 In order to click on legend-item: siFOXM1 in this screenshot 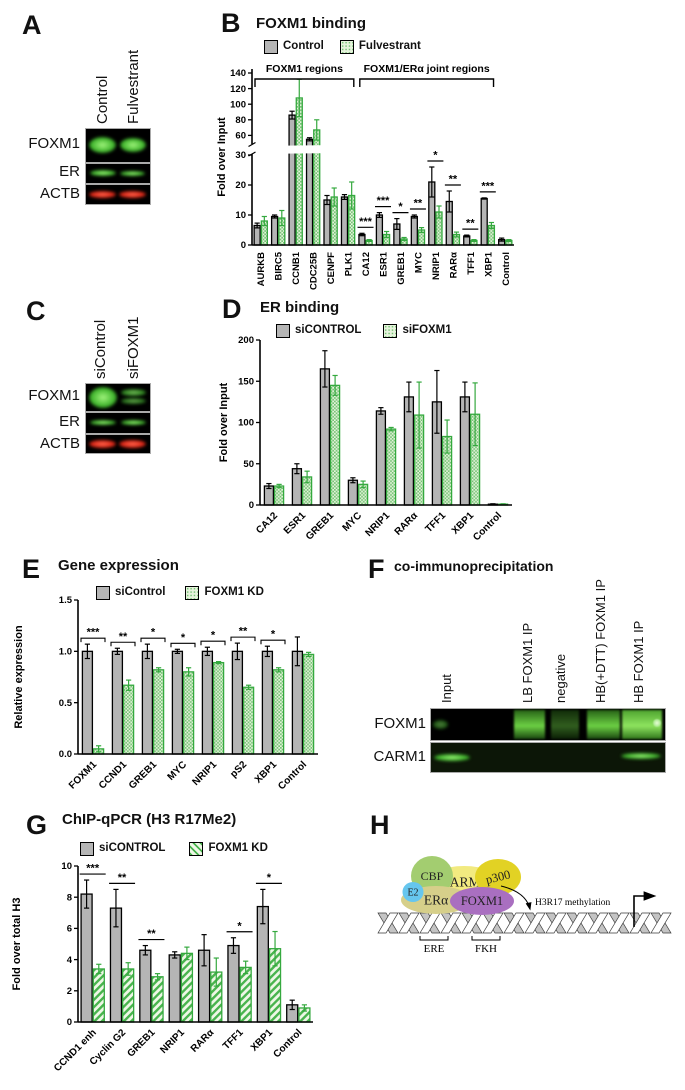, I will do `click(417, 331)`.